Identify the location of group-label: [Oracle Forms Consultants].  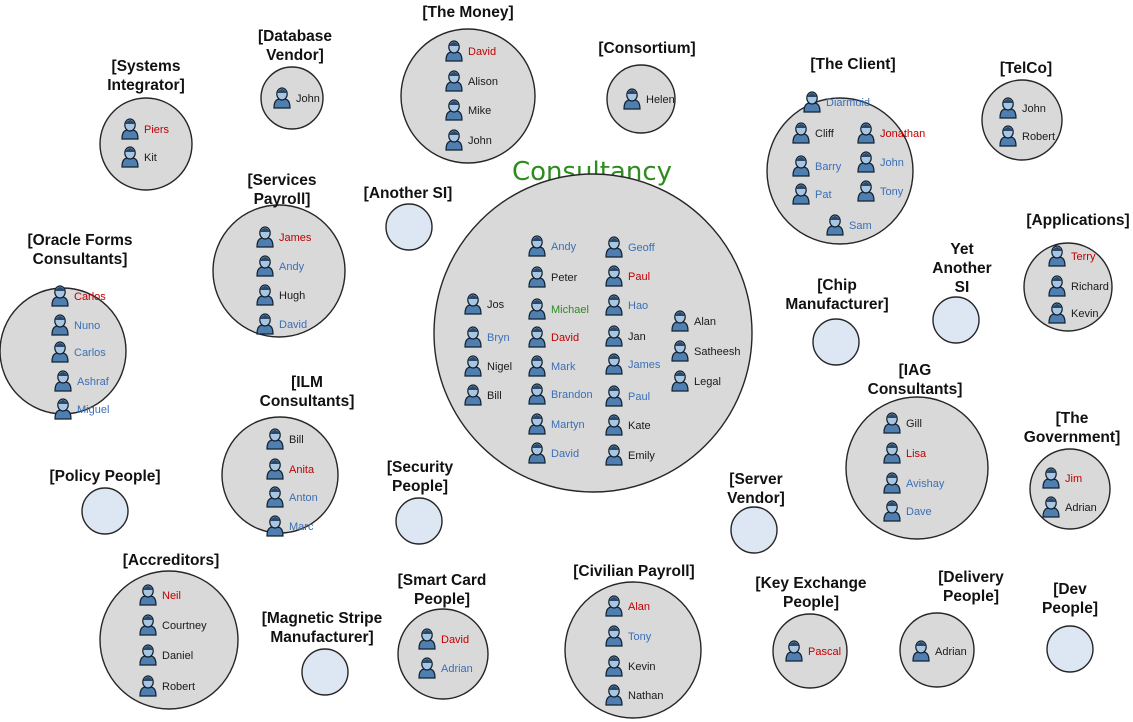
(79, 250).